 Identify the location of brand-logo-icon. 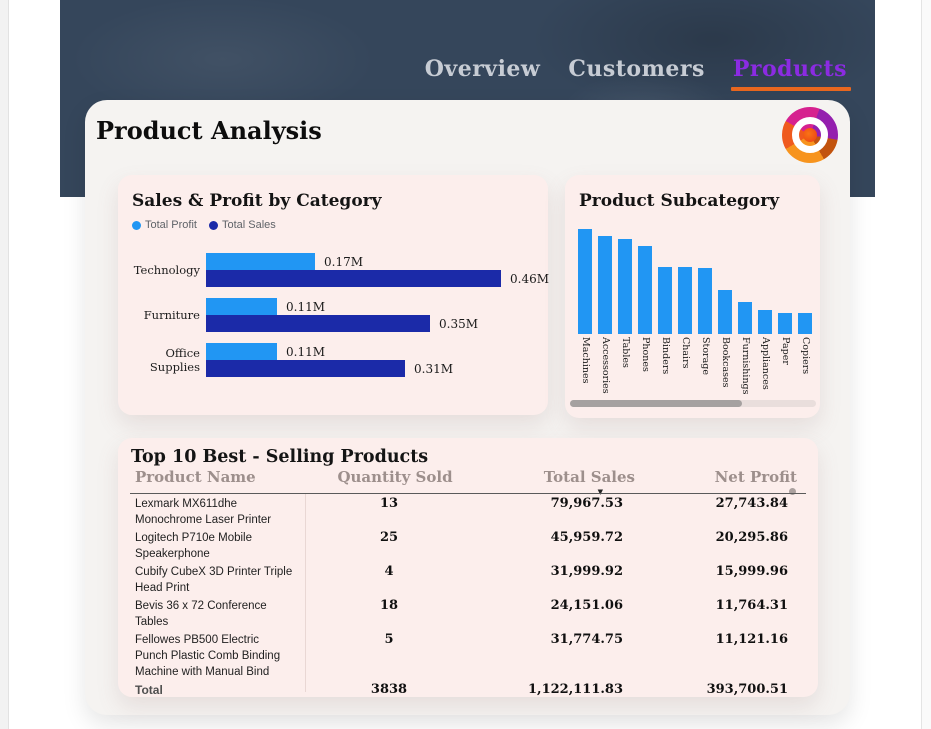
(810, 135).